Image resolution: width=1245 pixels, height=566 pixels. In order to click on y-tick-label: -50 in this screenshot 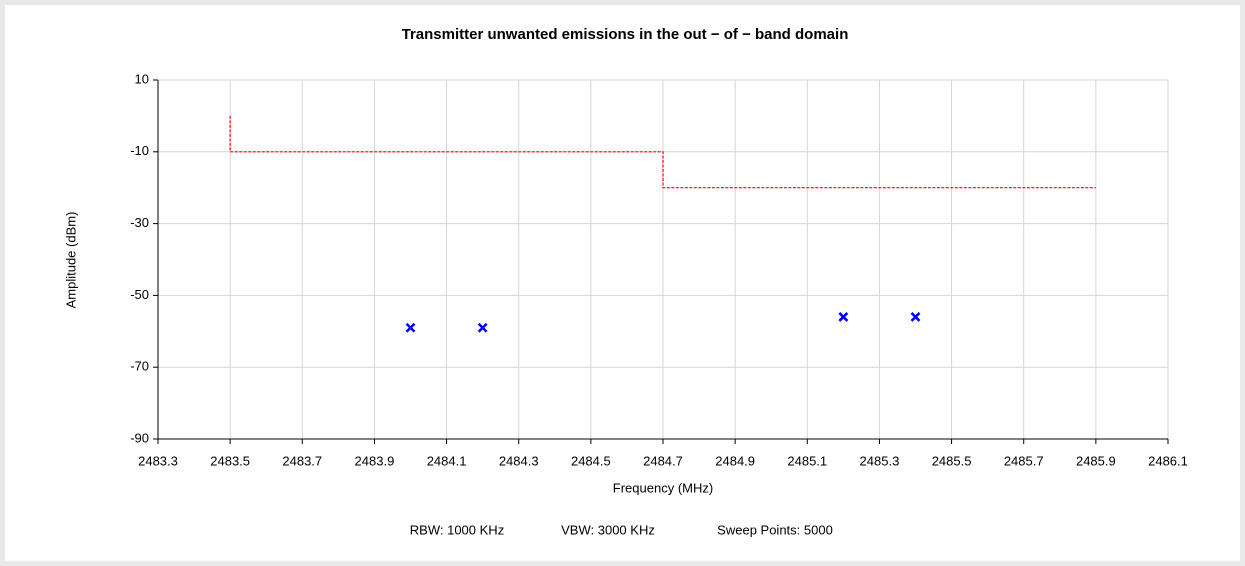, I will do `click(139, 294)`.